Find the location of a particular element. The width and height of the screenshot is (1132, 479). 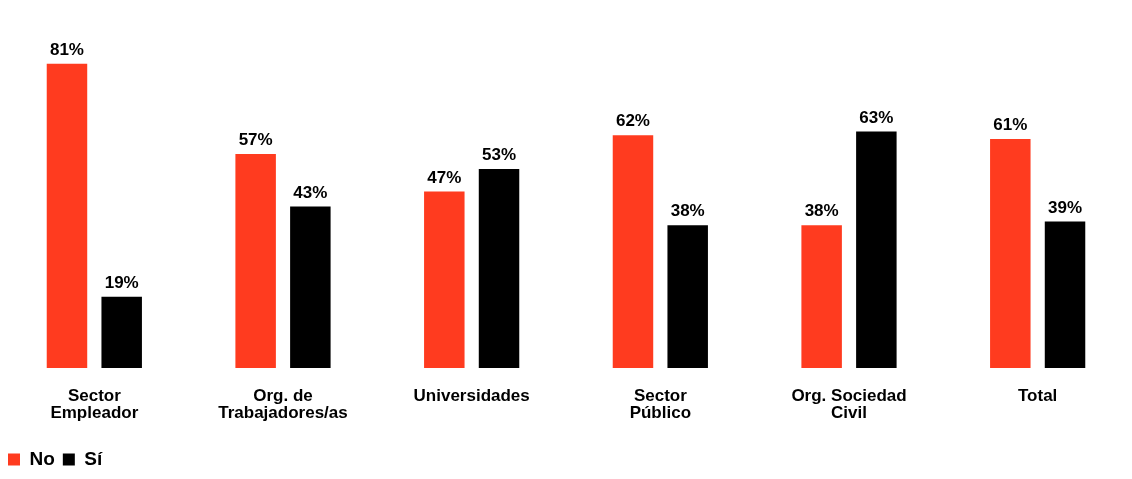

data-label: 39% is located at coordinates (1065, 207).